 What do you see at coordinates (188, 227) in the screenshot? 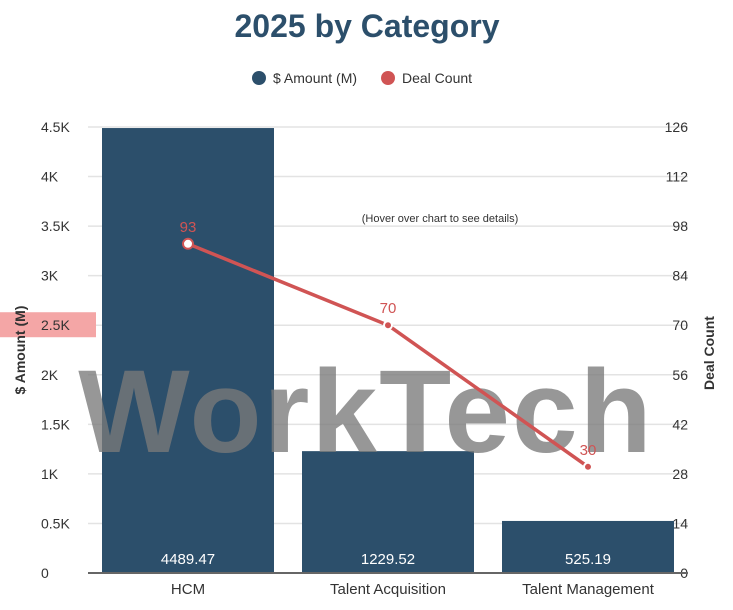
I see `line-value-label: 93` at bounding box center [188, 227].